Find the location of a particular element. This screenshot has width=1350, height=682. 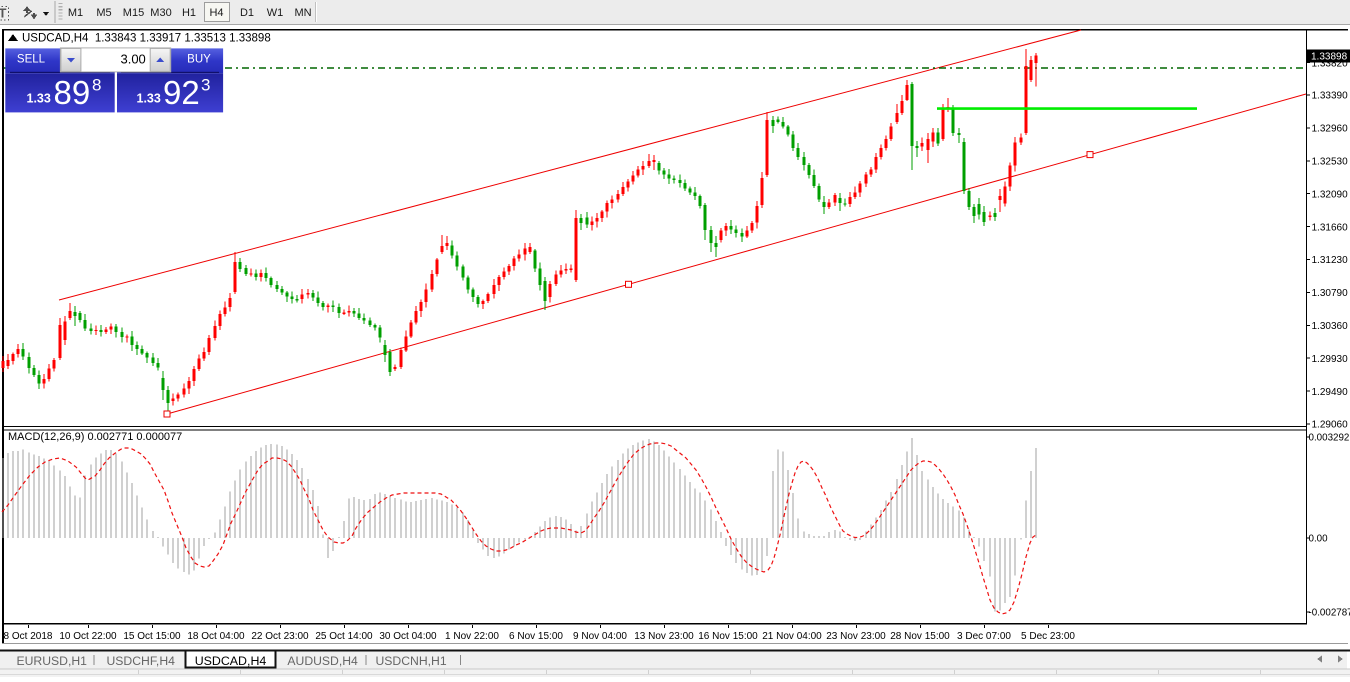

svg-text: 21 Nov 04:00 is located at coordinates (792, 636).